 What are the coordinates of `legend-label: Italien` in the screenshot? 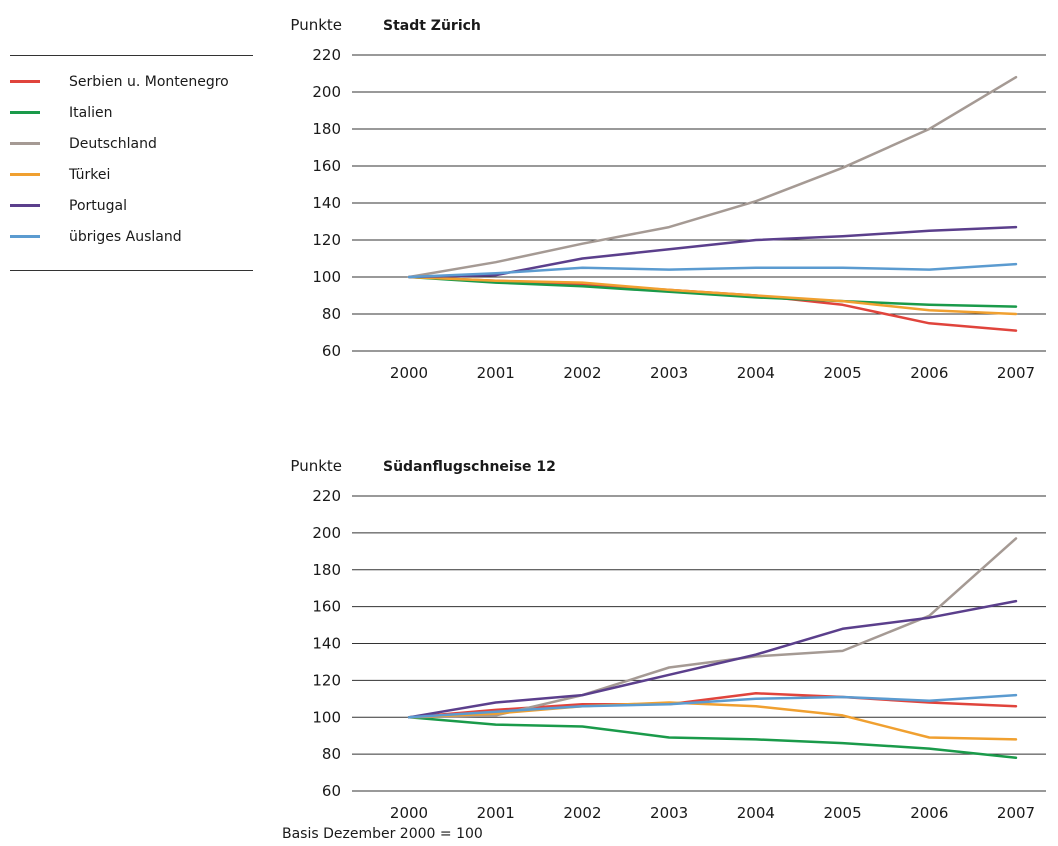 It's located at (91, 112).